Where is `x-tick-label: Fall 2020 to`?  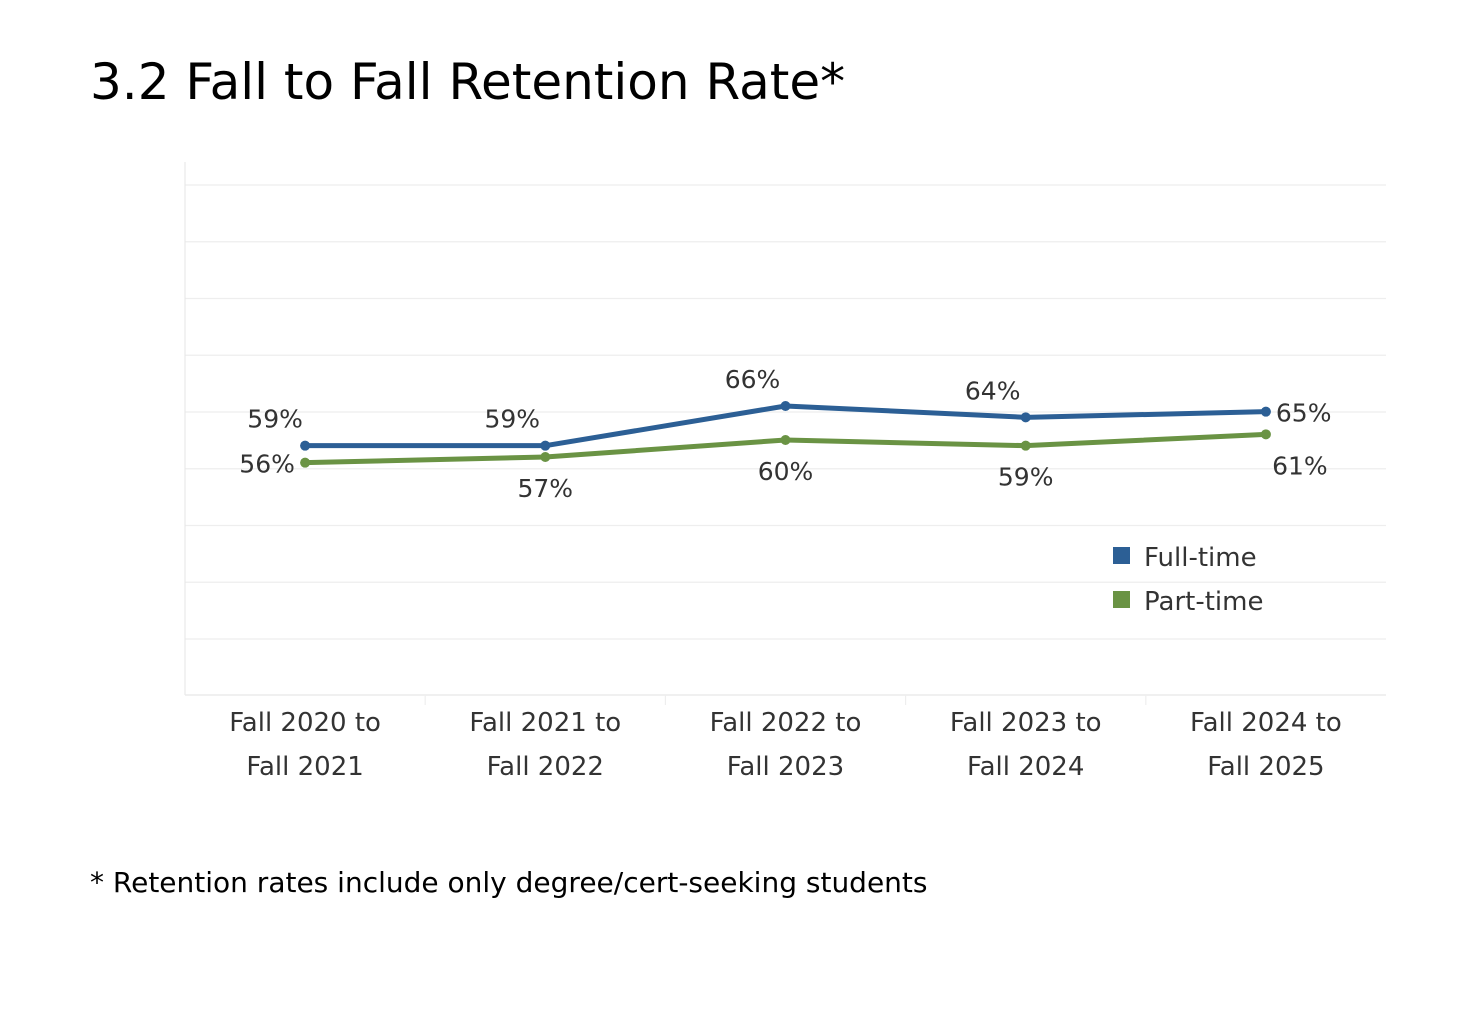 x-tick-label: Fall 2020 to is located at coordinates (305, 723).